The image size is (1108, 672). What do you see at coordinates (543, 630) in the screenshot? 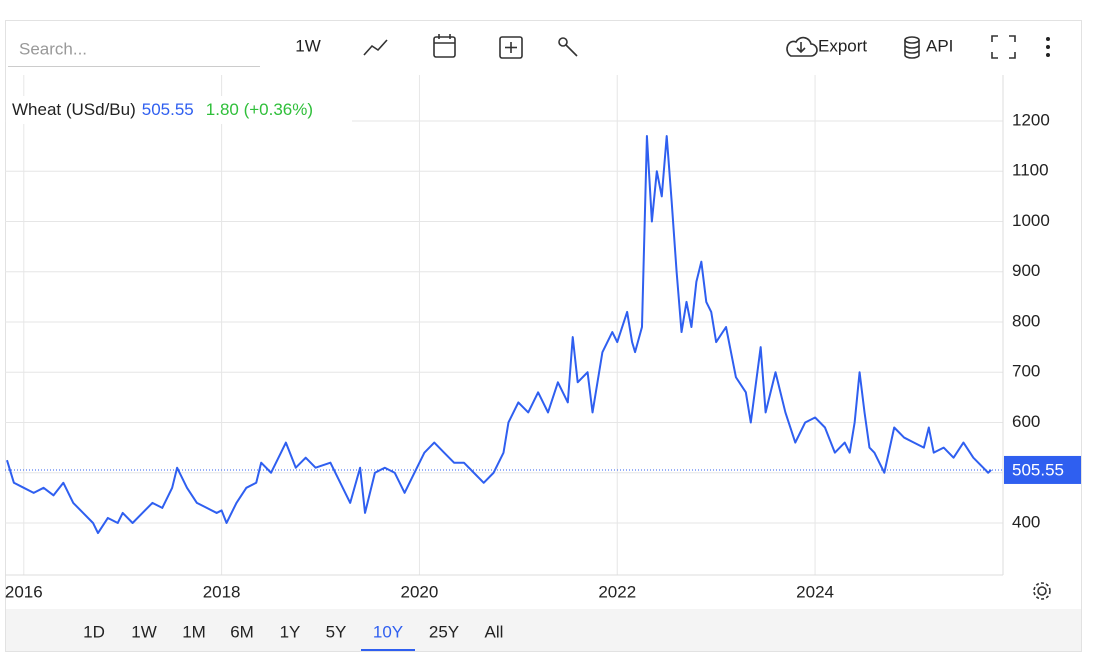
I see `range-bar` at bounding box center [543, 630].